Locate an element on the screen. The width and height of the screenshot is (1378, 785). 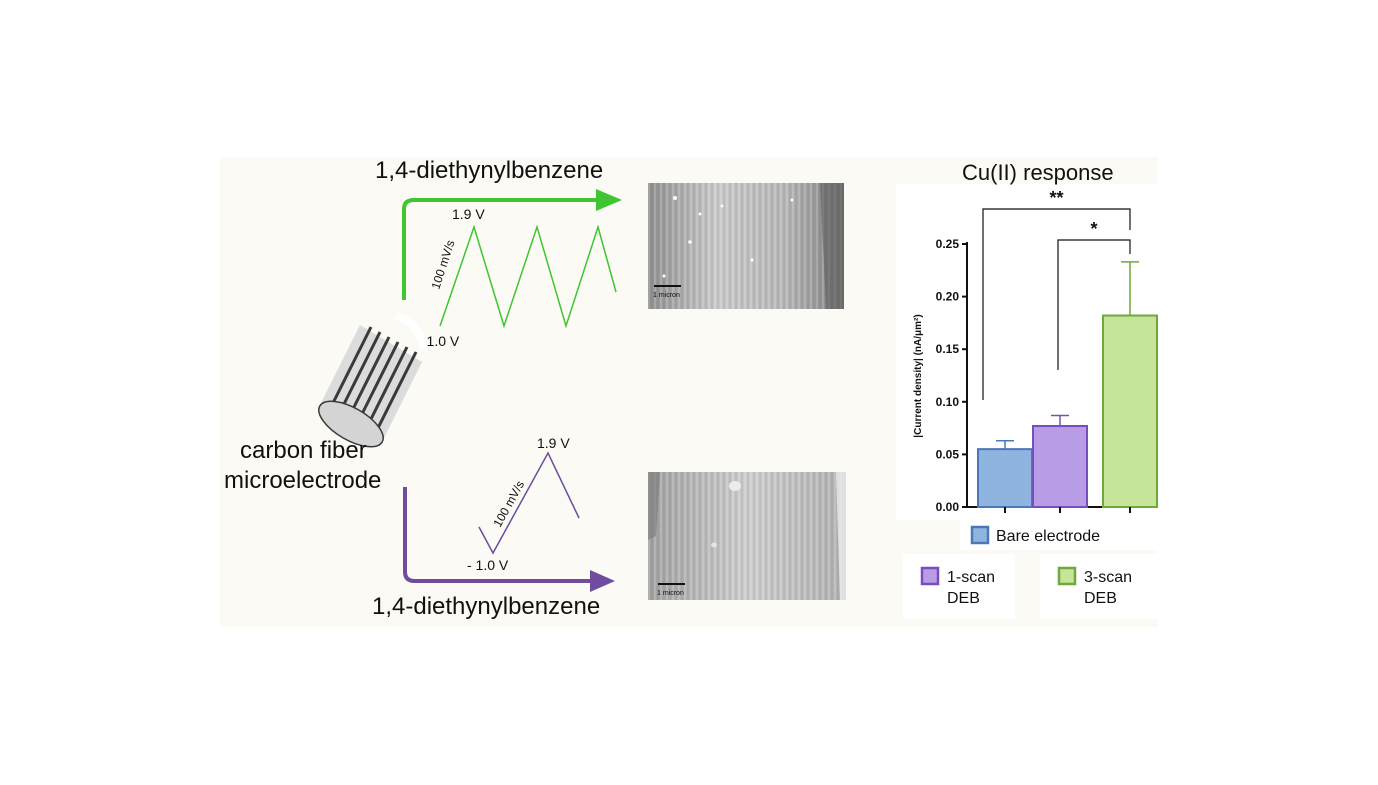
legend-label-1scan-line1: 1-scan is located at coordinates (971, 577).